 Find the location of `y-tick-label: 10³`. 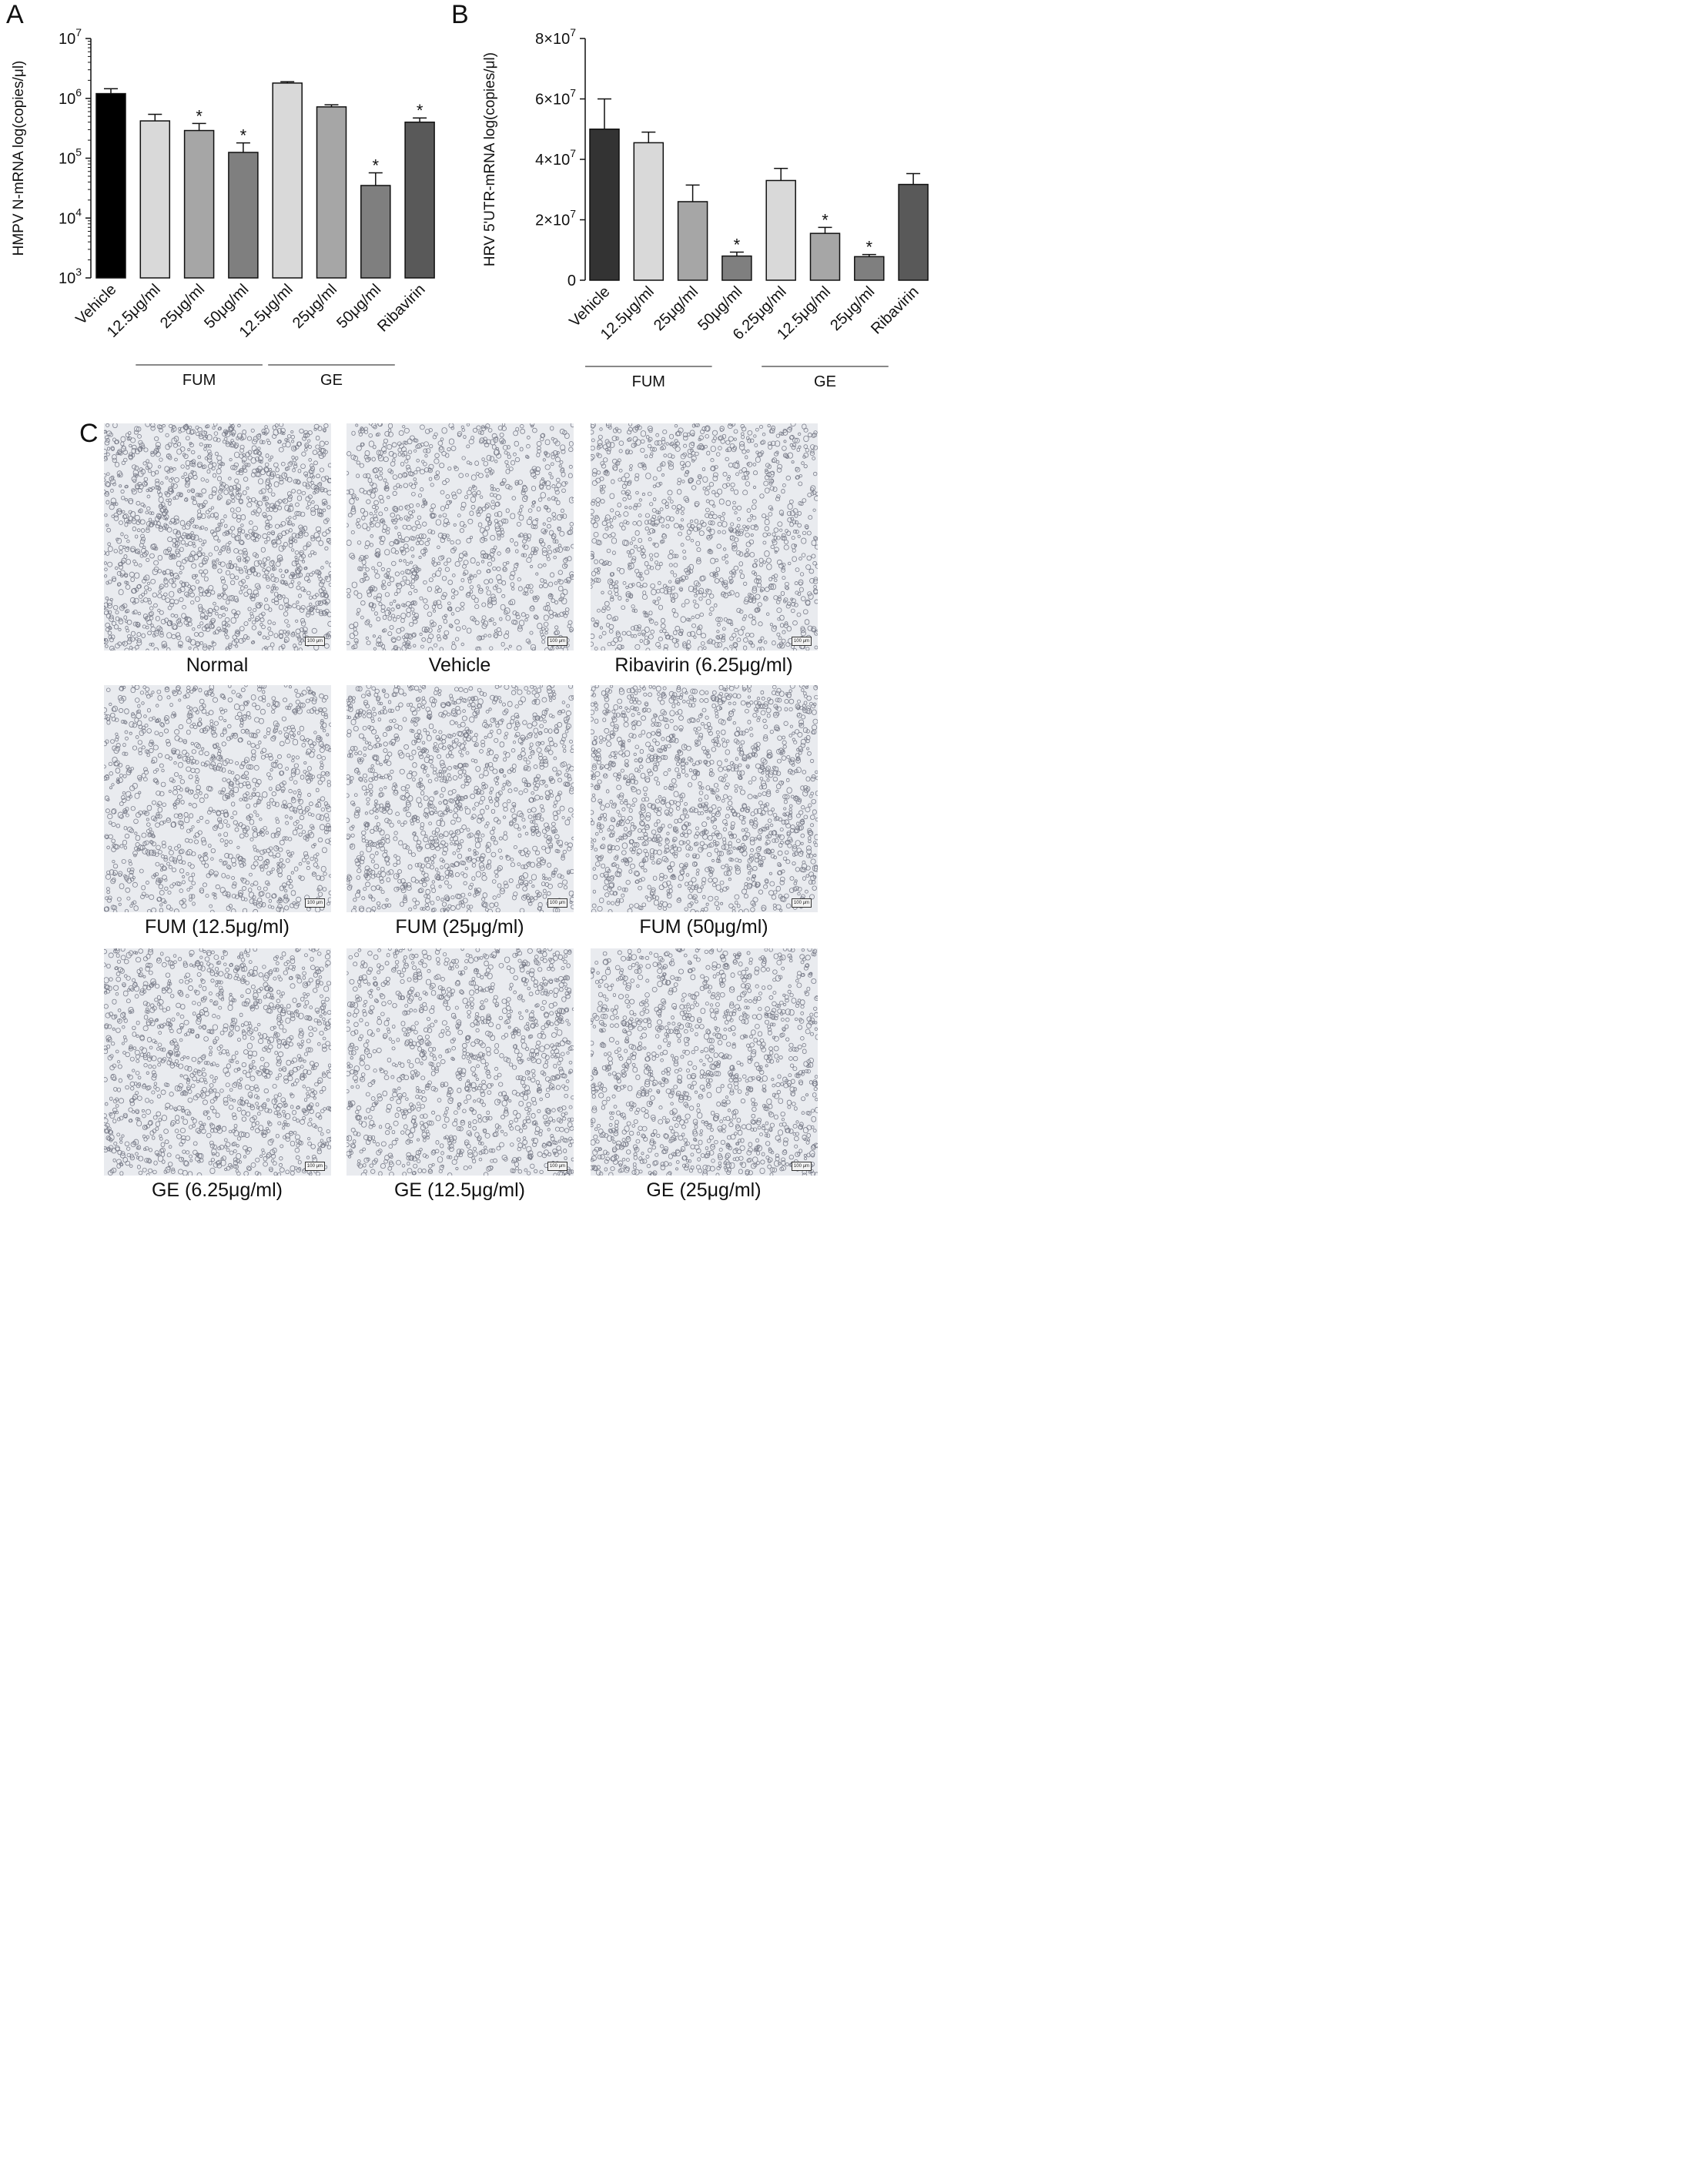

y-tick-label: 10³ is located at coordinates (70, 276).